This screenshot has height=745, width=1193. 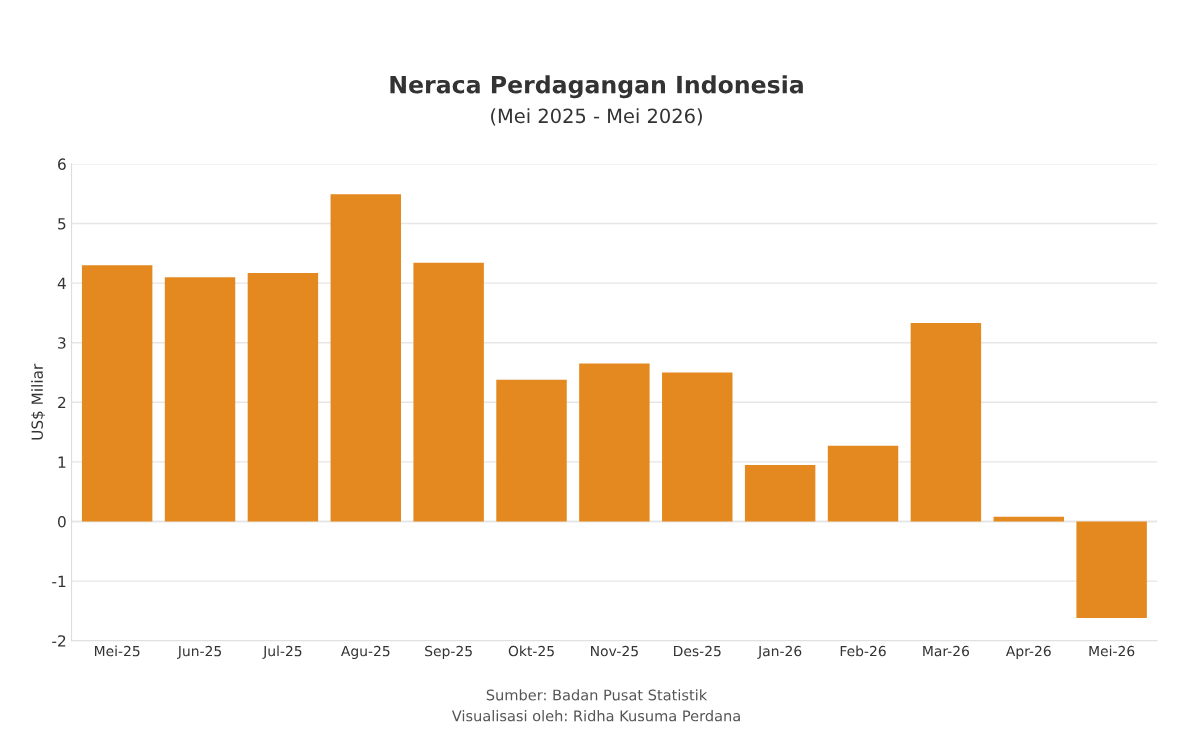 I want to click on x-tick-label: Apr-26, so click(x=1028, y=652).